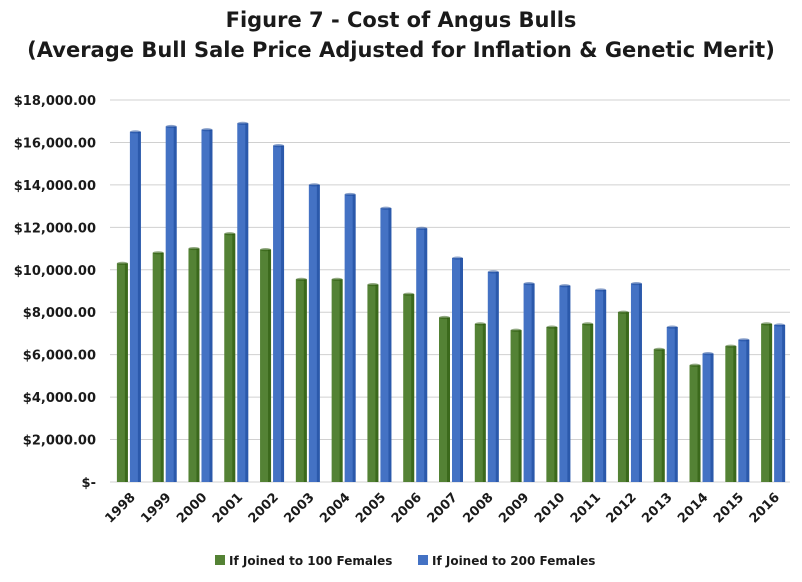 This screenshot has height=582, width=802. I want to click on x-tick-label: 2006, so click(407, 508).